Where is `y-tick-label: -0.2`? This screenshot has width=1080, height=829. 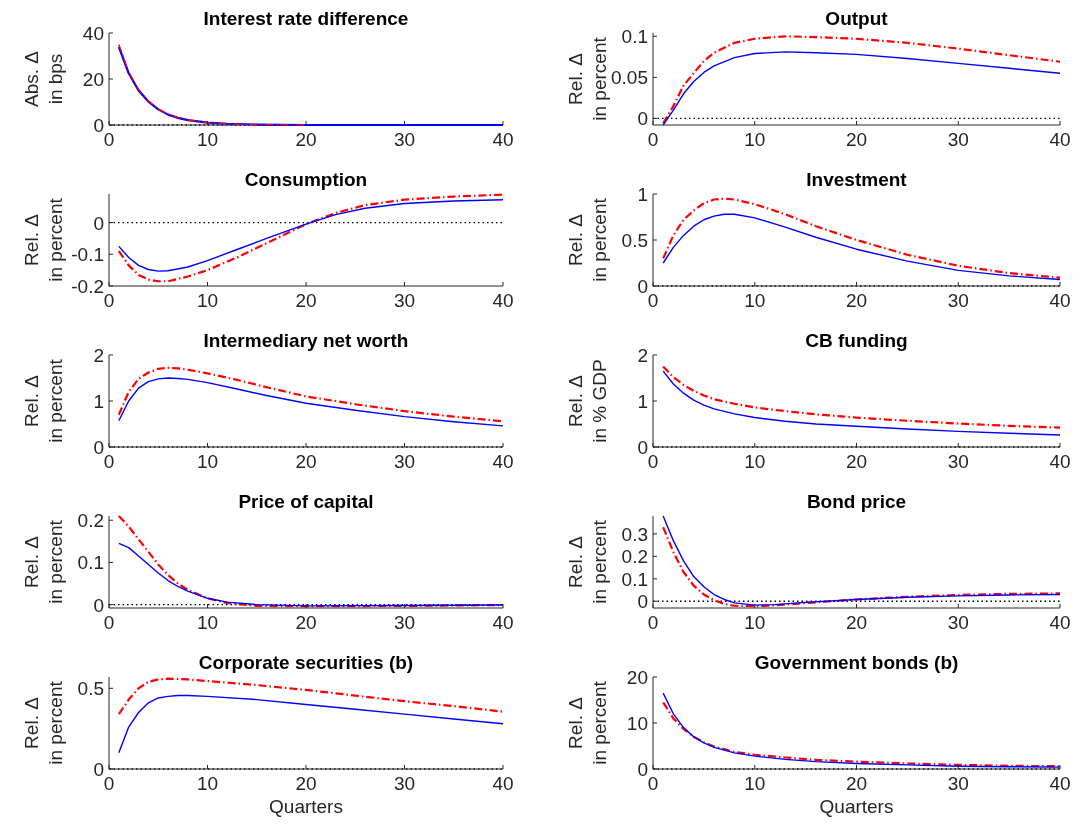 y-tick-label: -0.2 is located at coordinates (87, 286).